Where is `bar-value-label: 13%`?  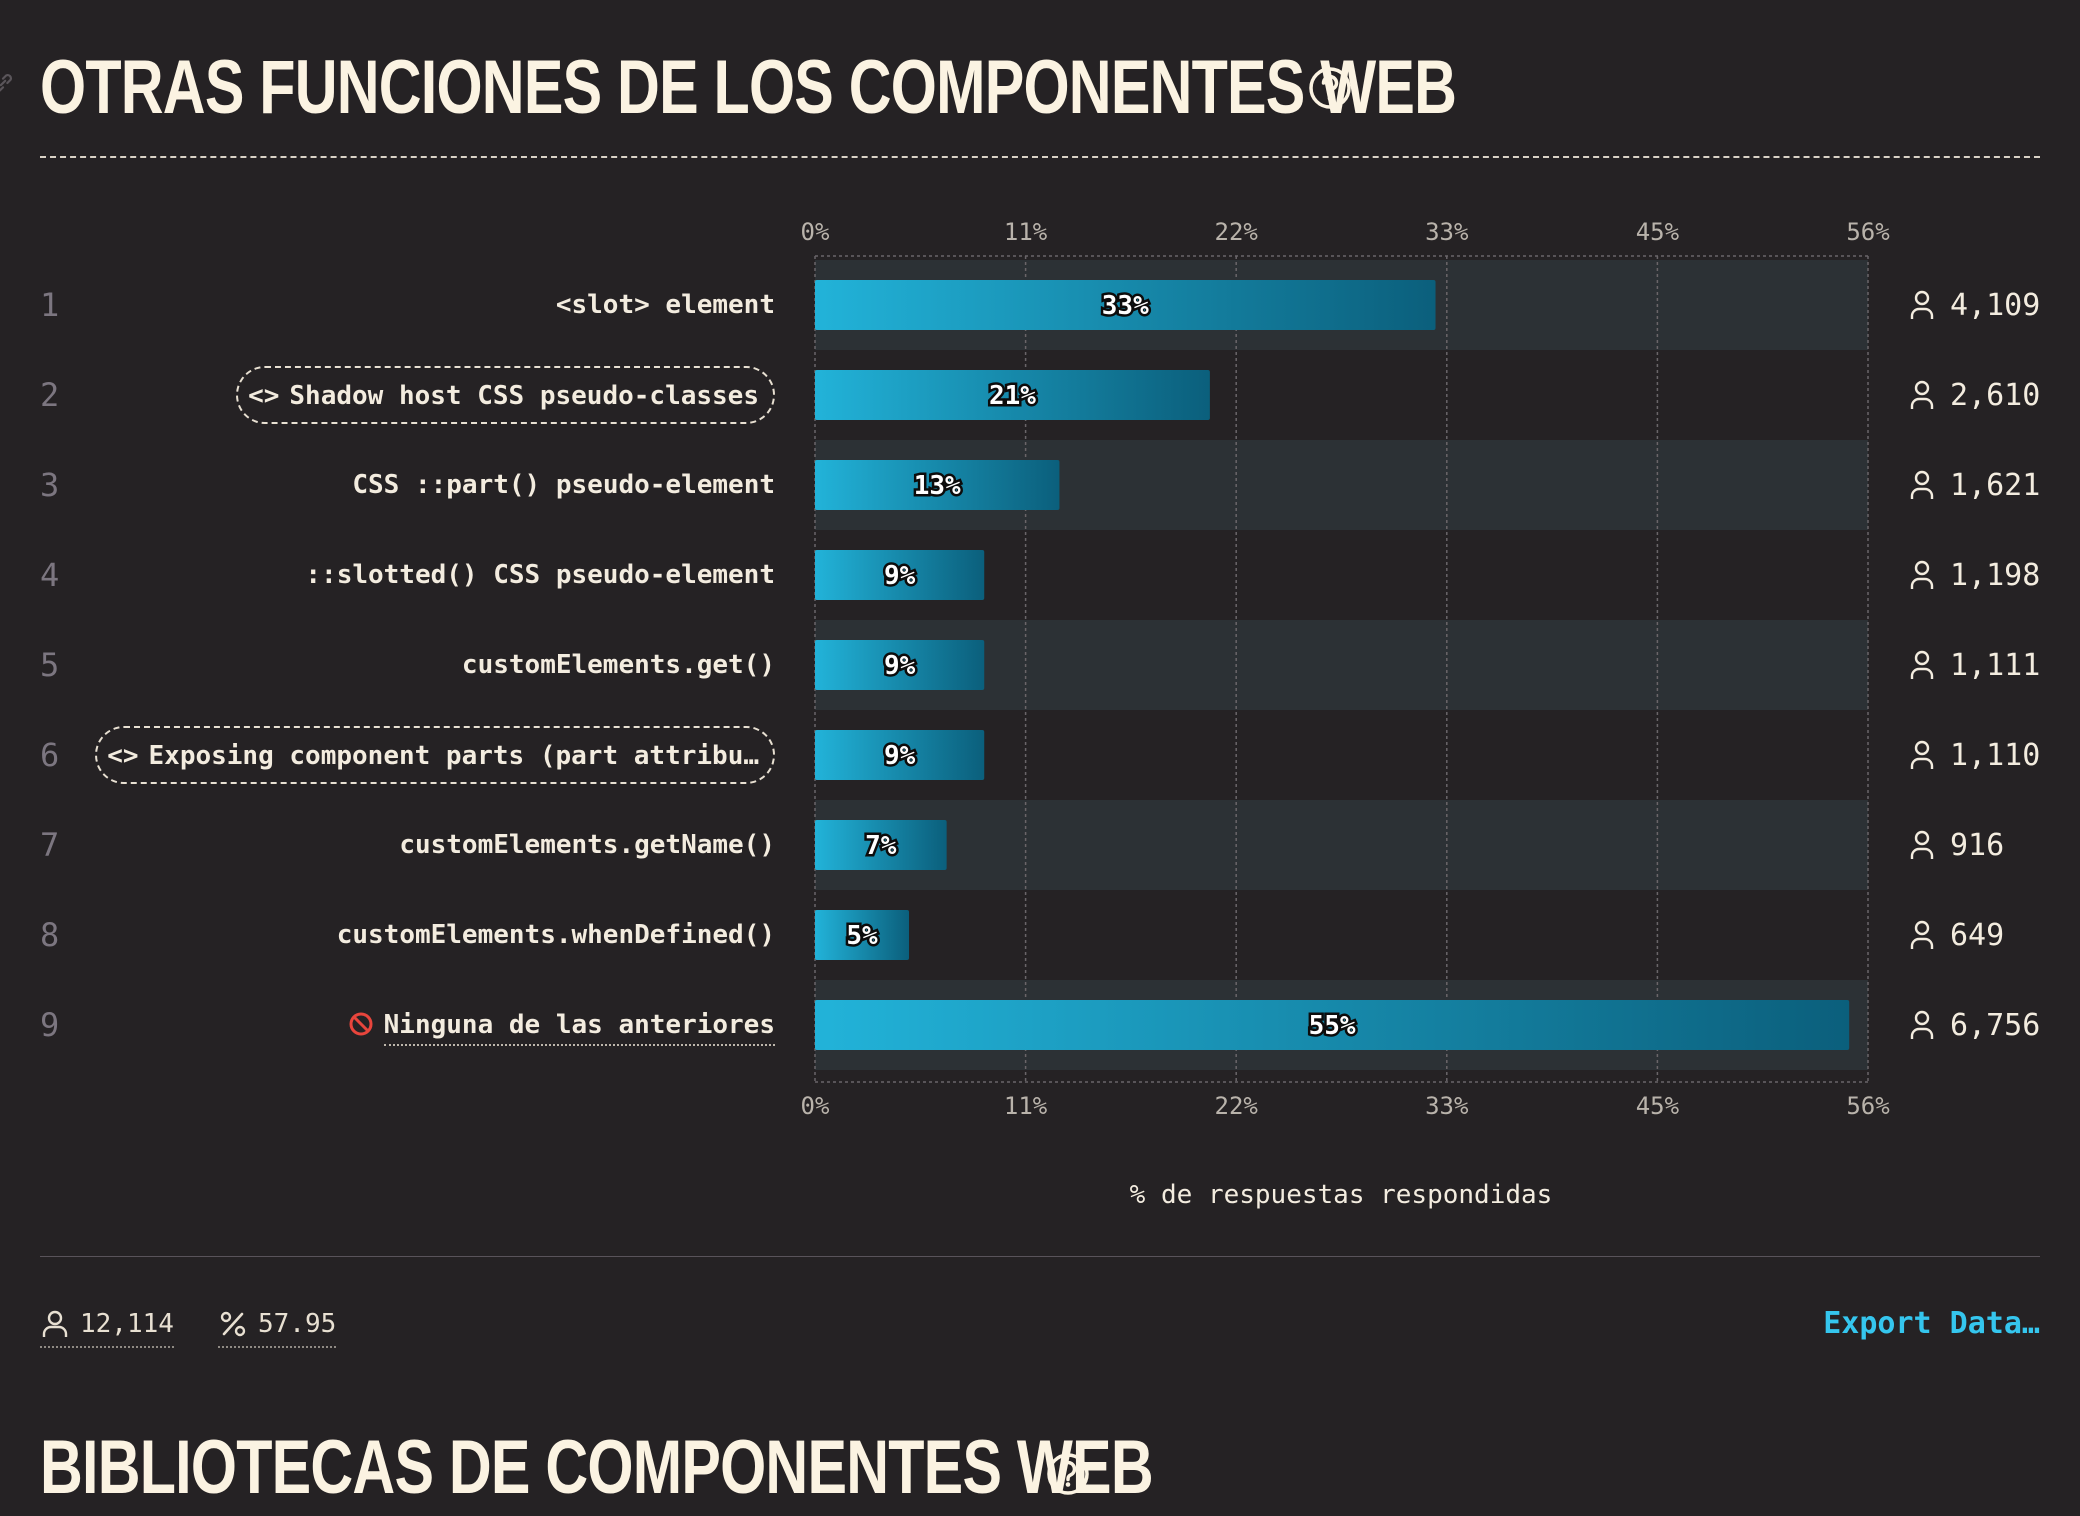 bar-value-label: 13% is located at coordinates (937, 486).